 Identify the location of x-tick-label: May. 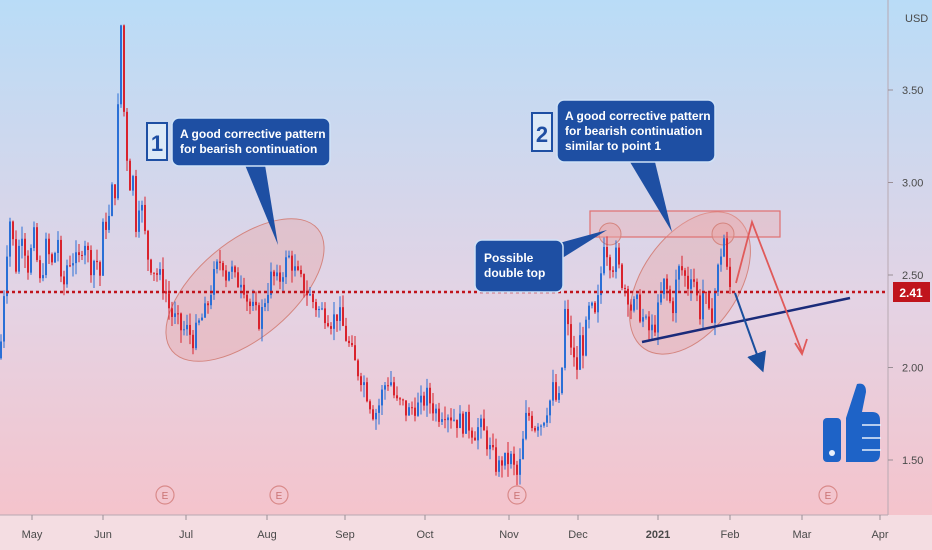
(32, 535).